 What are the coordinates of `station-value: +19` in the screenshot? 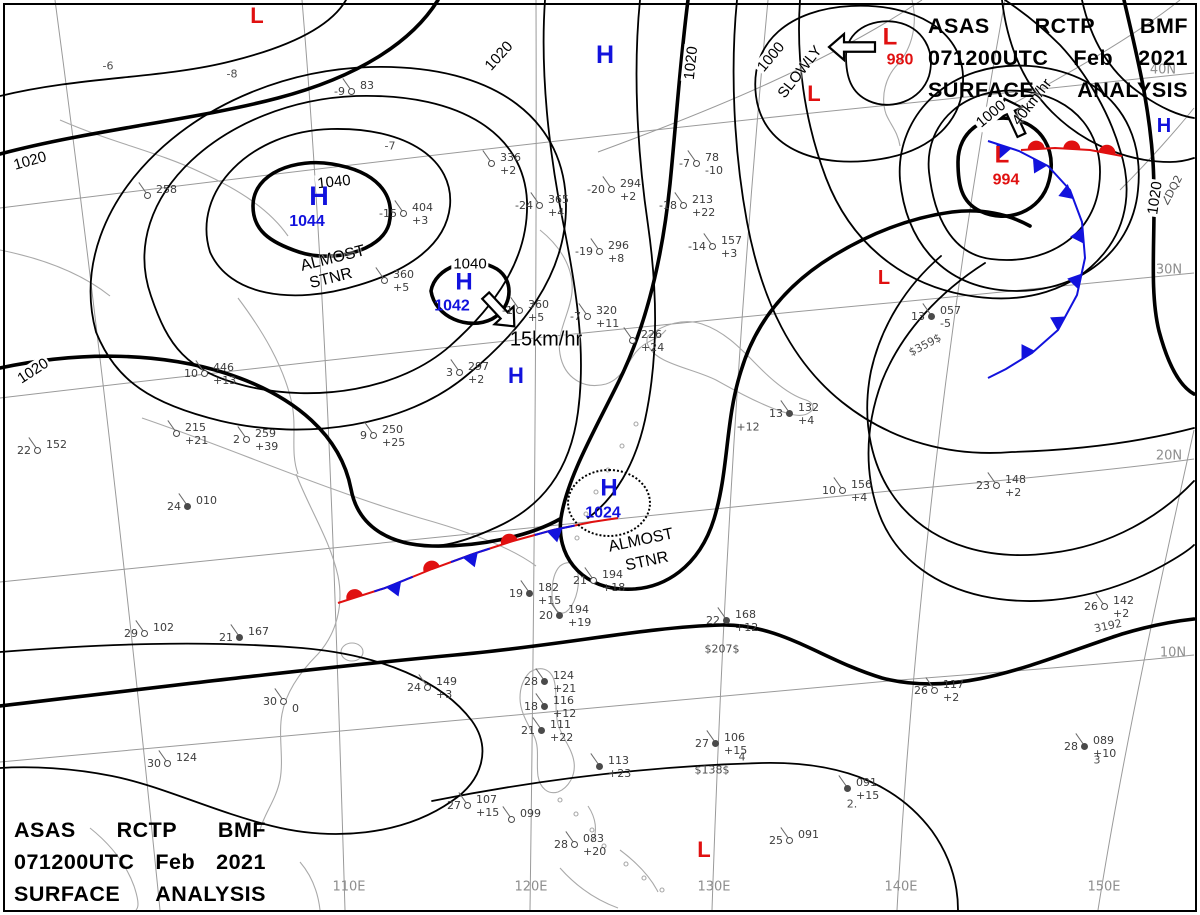 It's located at (580, 622).